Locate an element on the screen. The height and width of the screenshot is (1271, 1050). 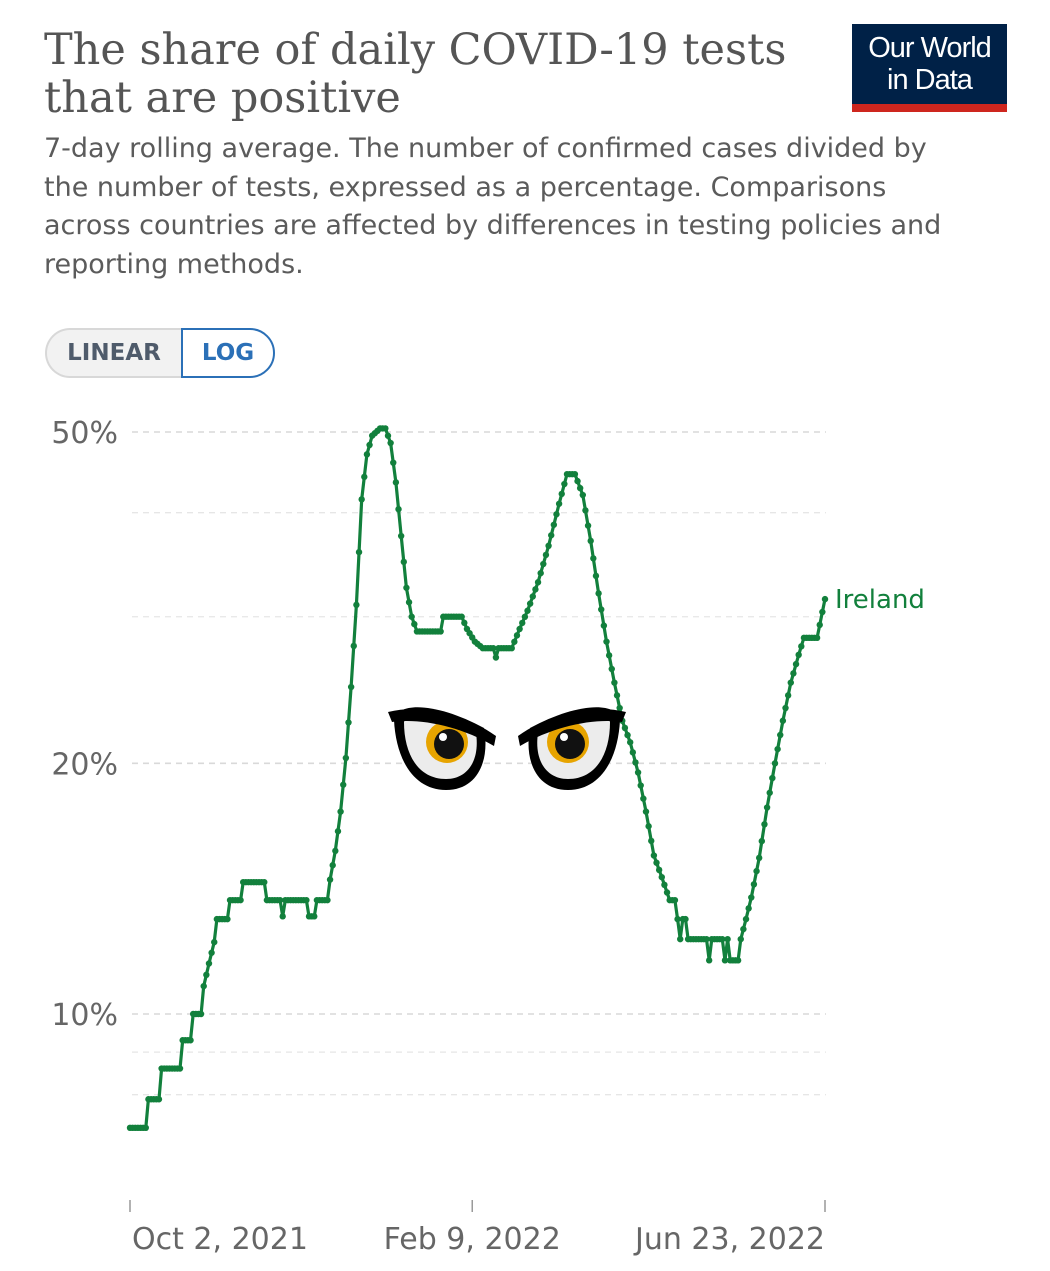
log-scale-button: LOG is located at coordinates (228, 353).